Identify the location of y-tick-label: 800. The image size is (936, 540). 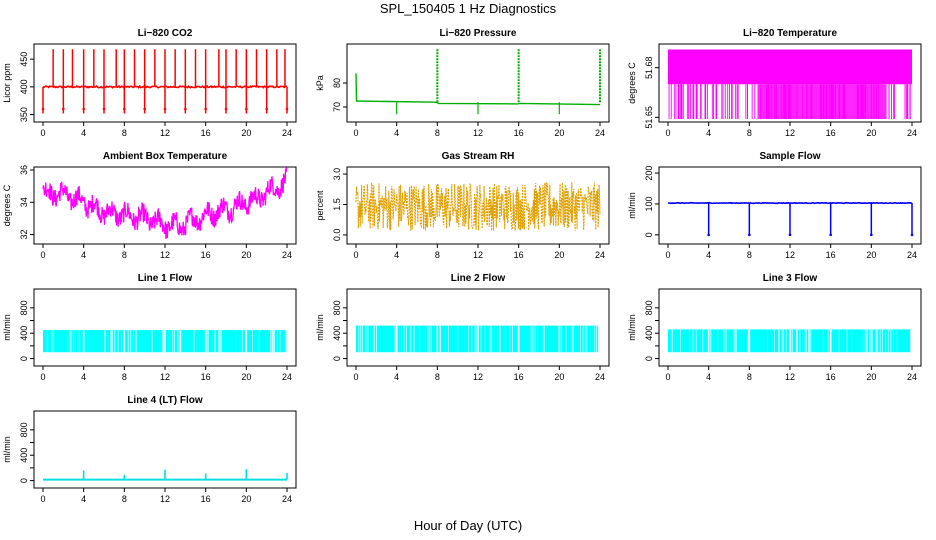
(24, 429).